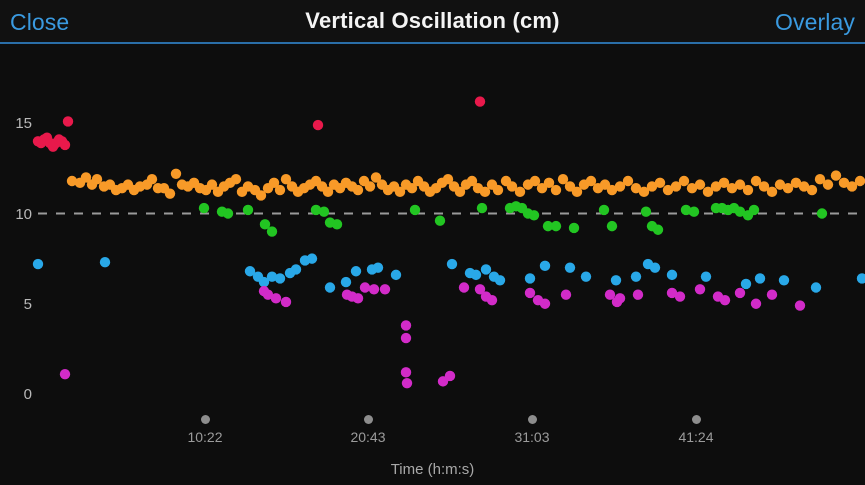  Describe the element at coordinates (815, 22) in the screenshot. I see `overlay-button: Overlay` at that location.